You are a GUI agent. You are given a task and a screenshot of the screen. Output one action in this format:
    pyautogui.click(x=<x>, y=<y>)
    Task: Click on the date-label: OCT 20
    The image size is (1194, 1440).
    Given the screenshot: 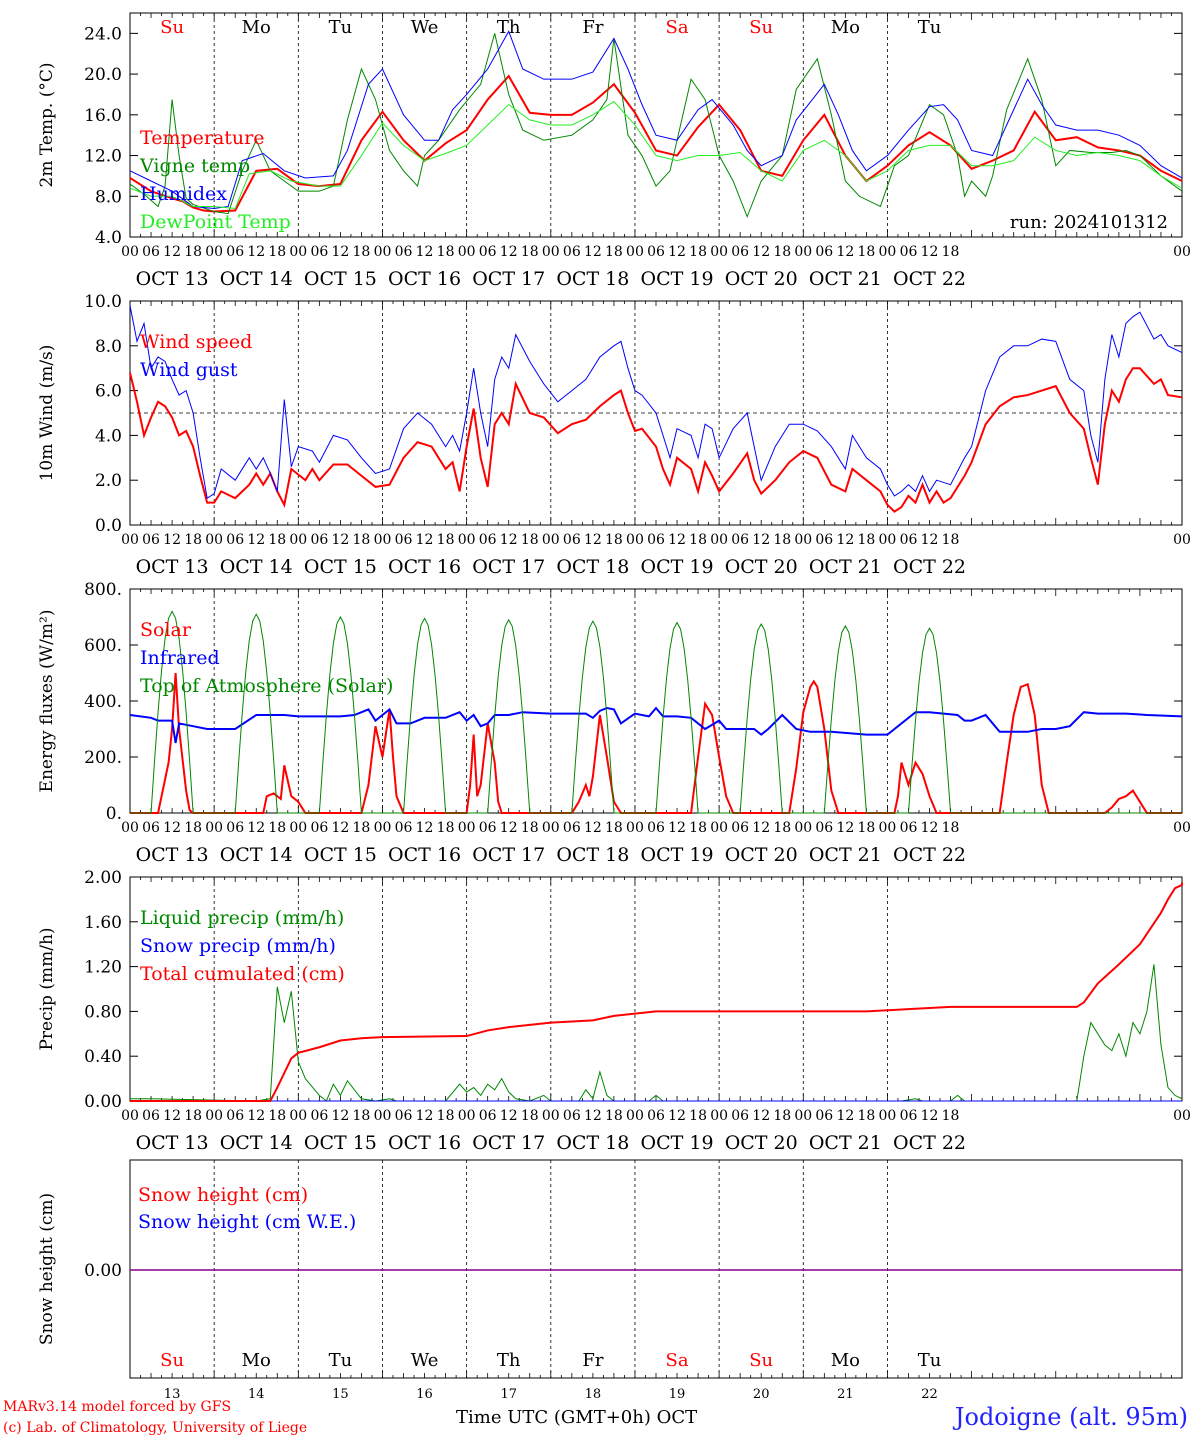 What is the action you would take?
    pyautogui.click(x=761, y=1143)
    